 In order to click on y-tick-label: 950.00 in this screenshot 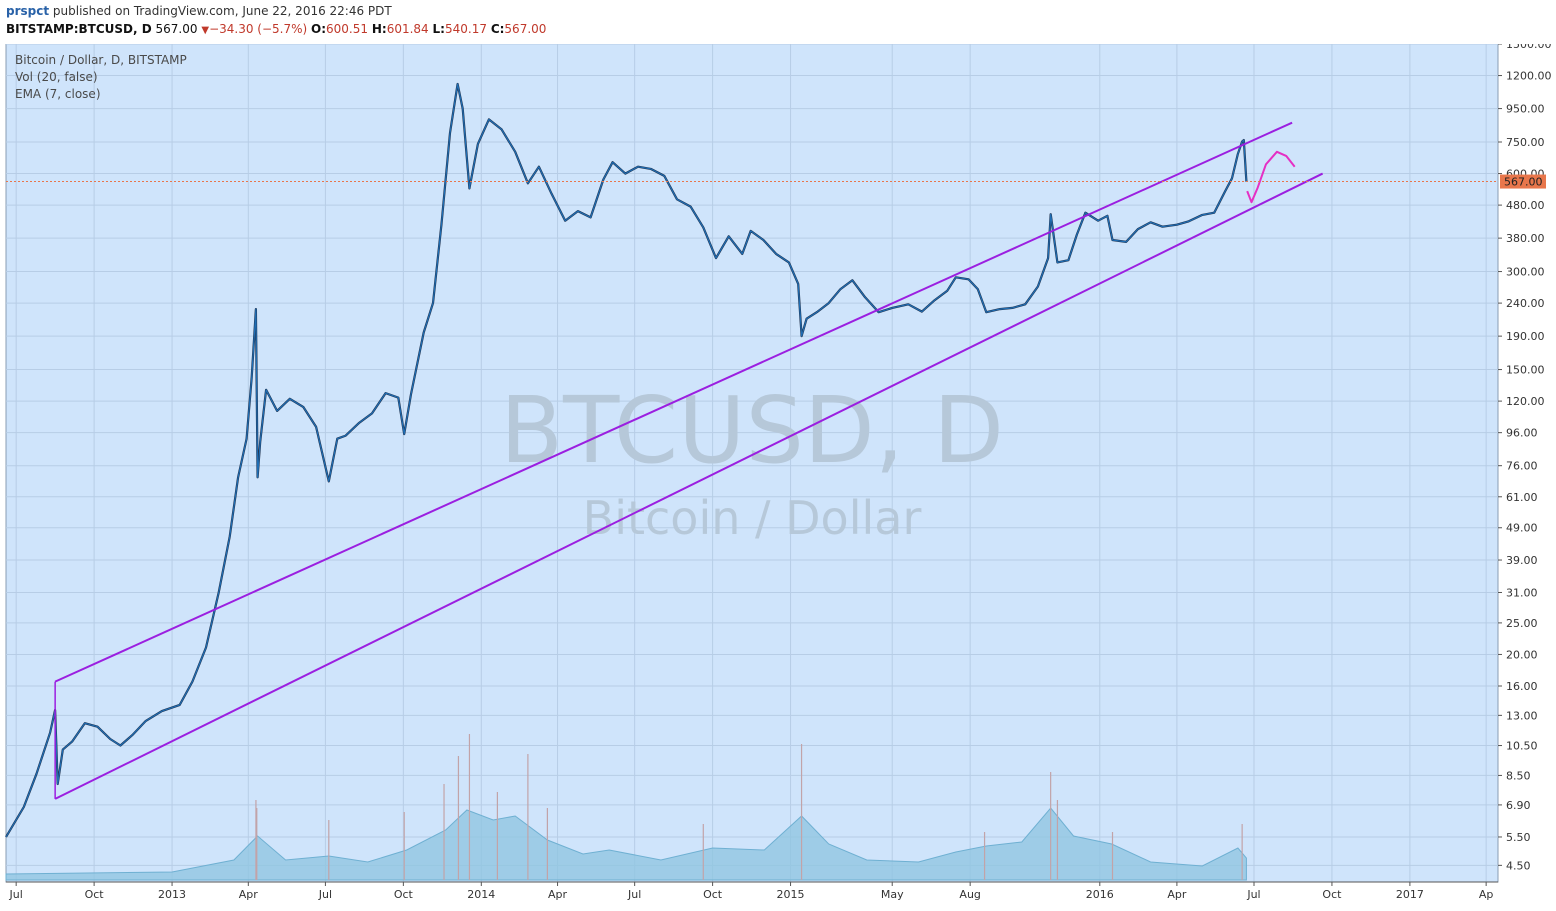, I will do `click(1525, 109)`.